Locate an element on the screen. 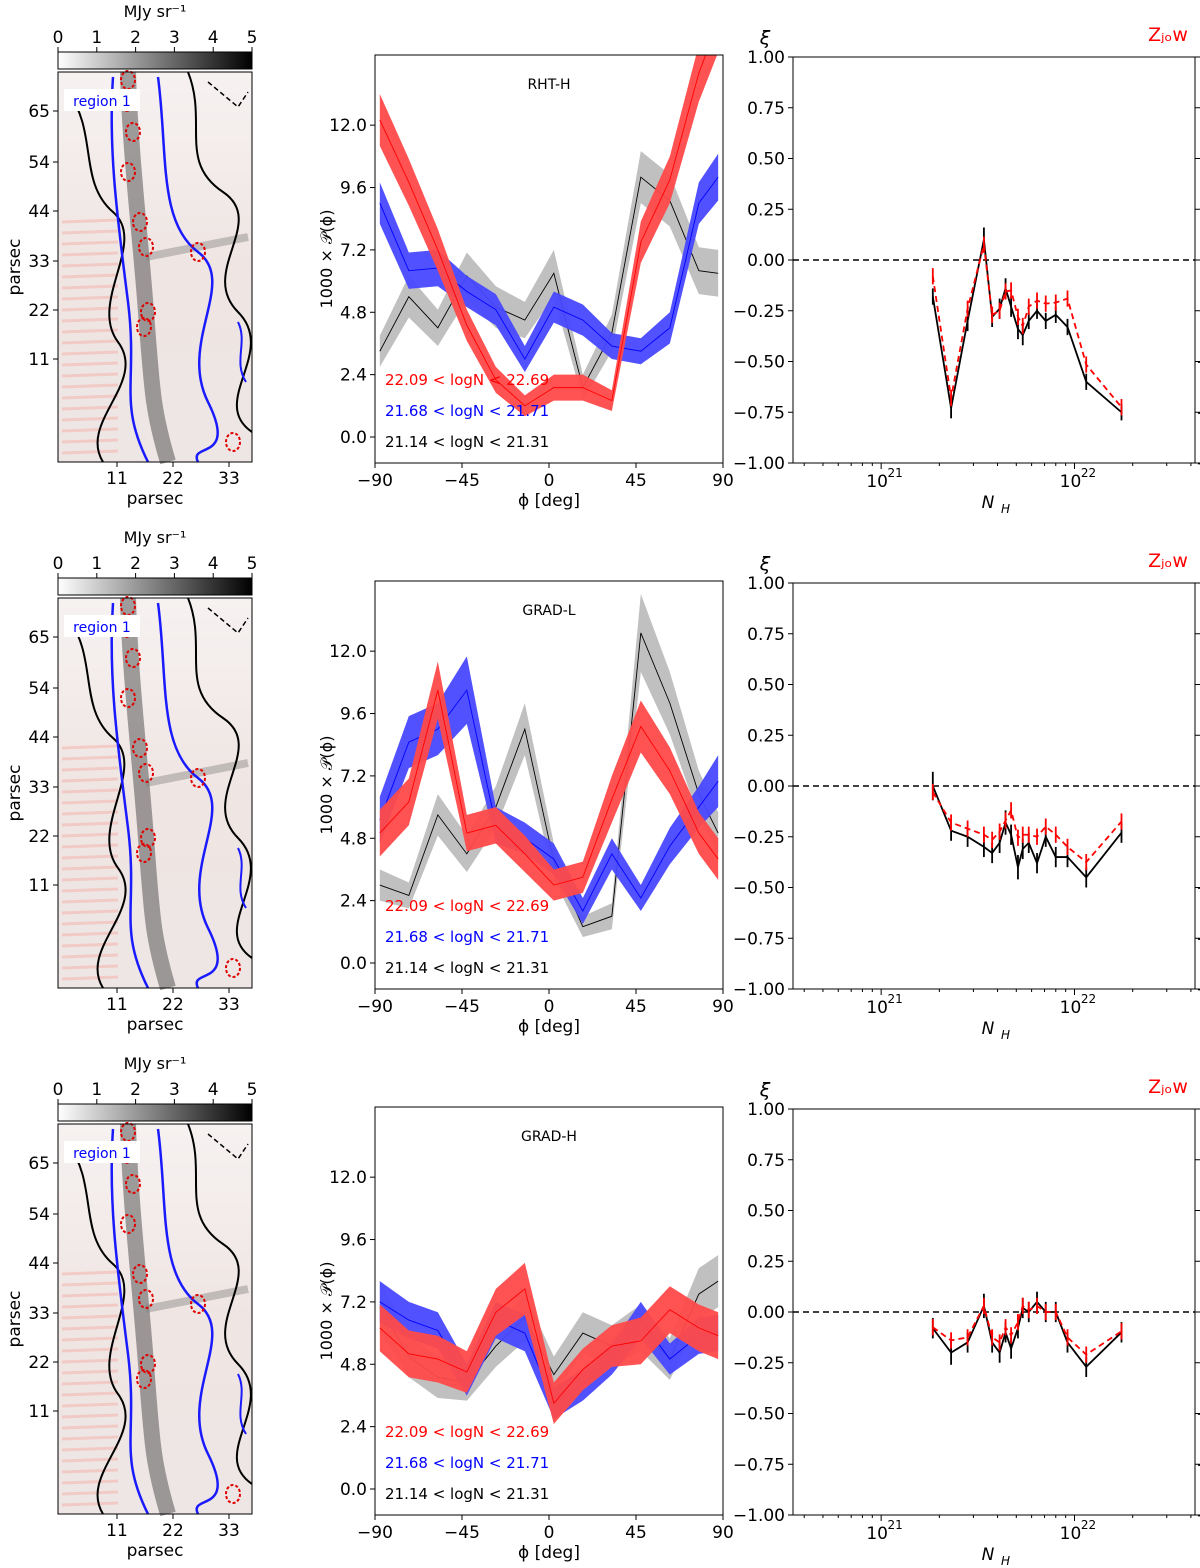  prs-ytick-label: 0.00 is located at coordinates (766, 1313).